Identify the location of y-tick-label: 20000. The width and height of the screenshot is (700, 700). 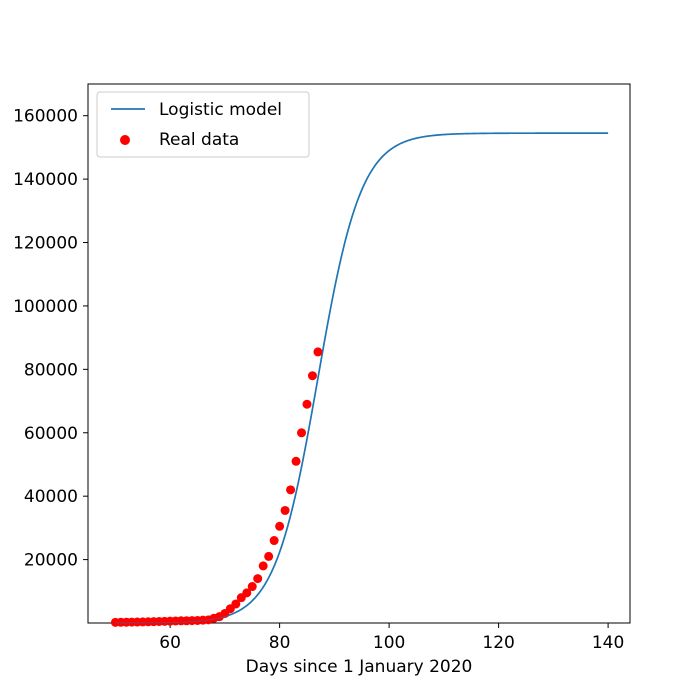
(51, 561).